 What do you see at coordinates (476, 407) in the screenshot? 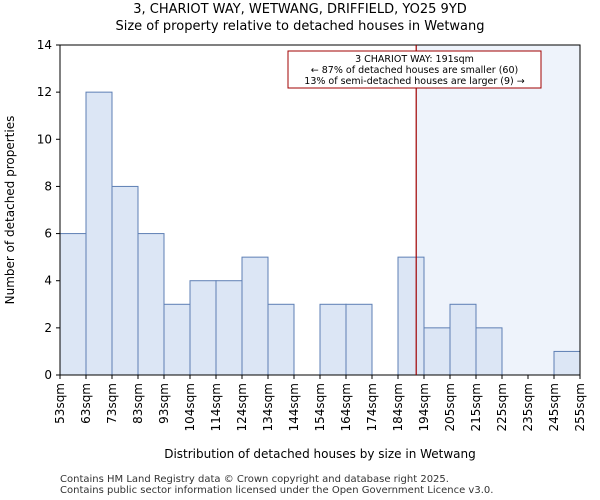
I see `x-tick-label: 215sqm` at bounding box center [476, 407].